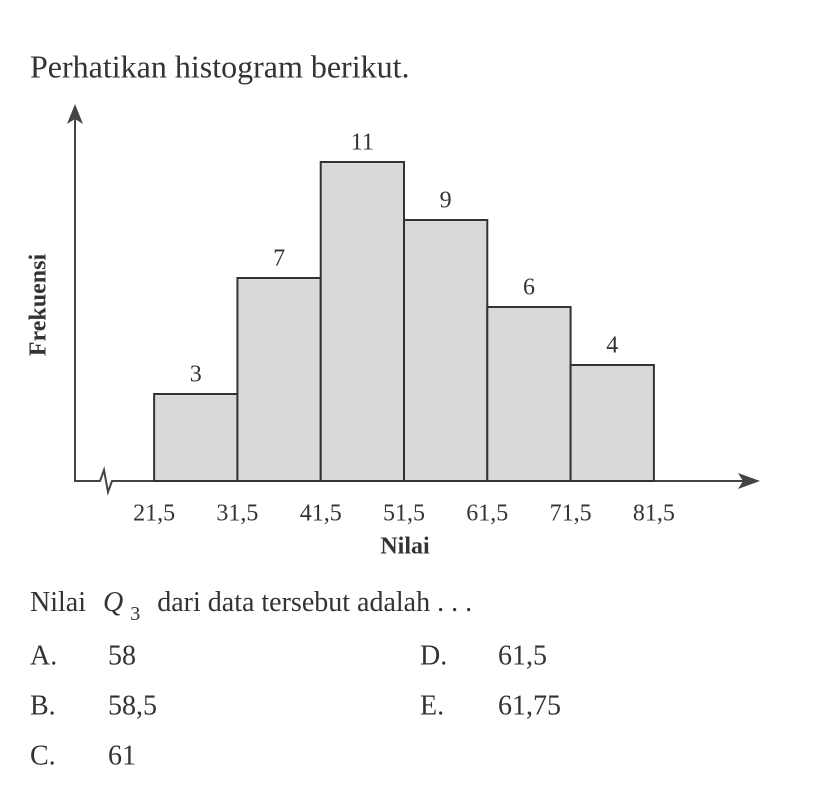  I want to click on question-sub: 3, so click(135, 614).